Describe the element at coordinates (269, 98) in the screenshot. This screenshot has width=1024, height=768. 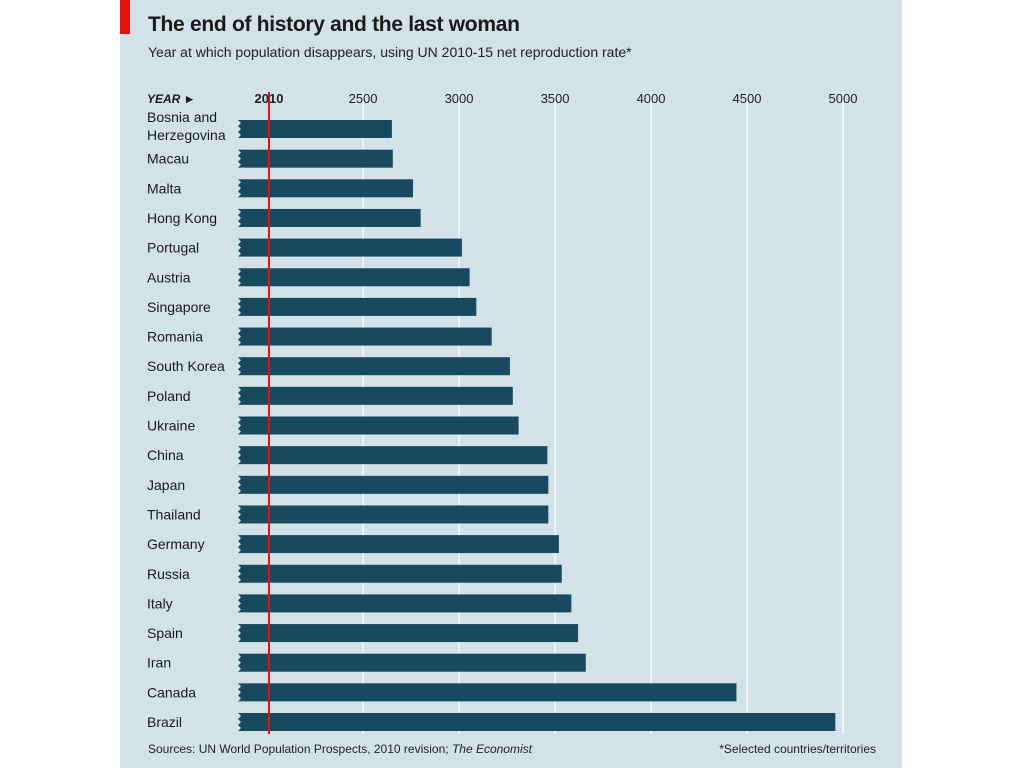
I see `x-tick-label-2010: 2010` at that location.